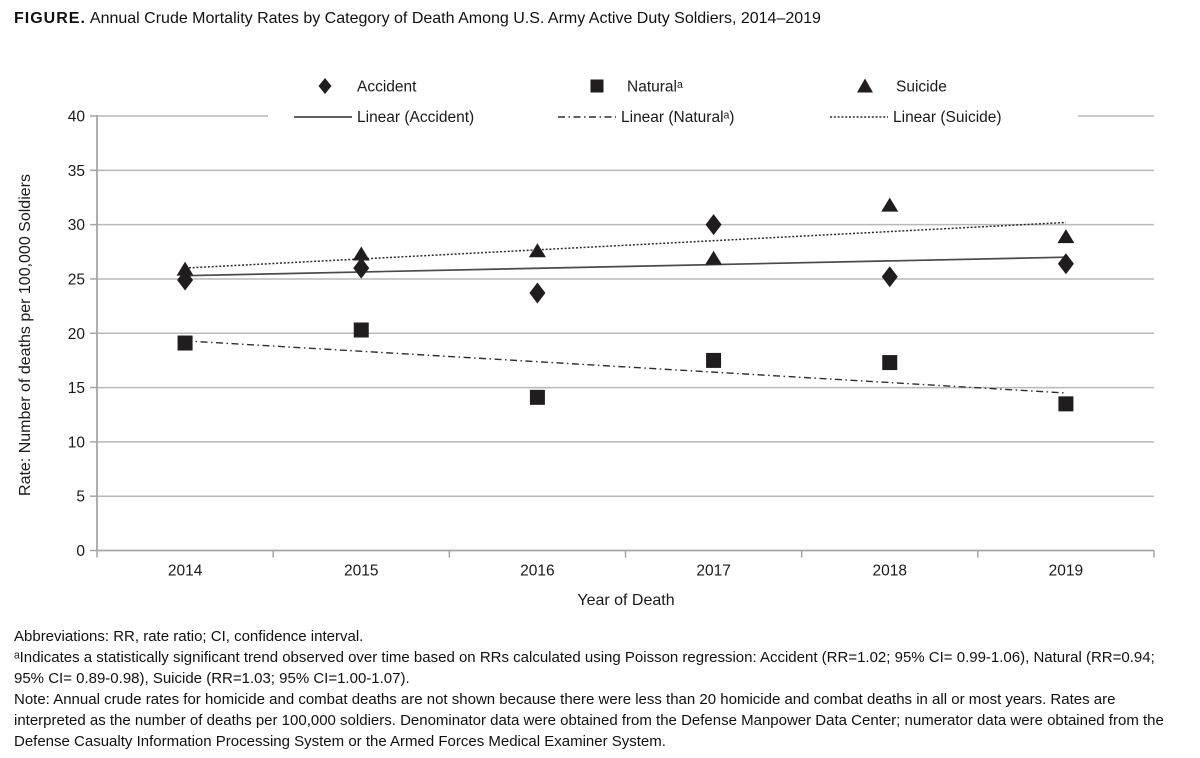  What do you see at coordinates (361, 253) in the screenshot?
I see `marker-triangle-2015` at bounding box center [361, 253].